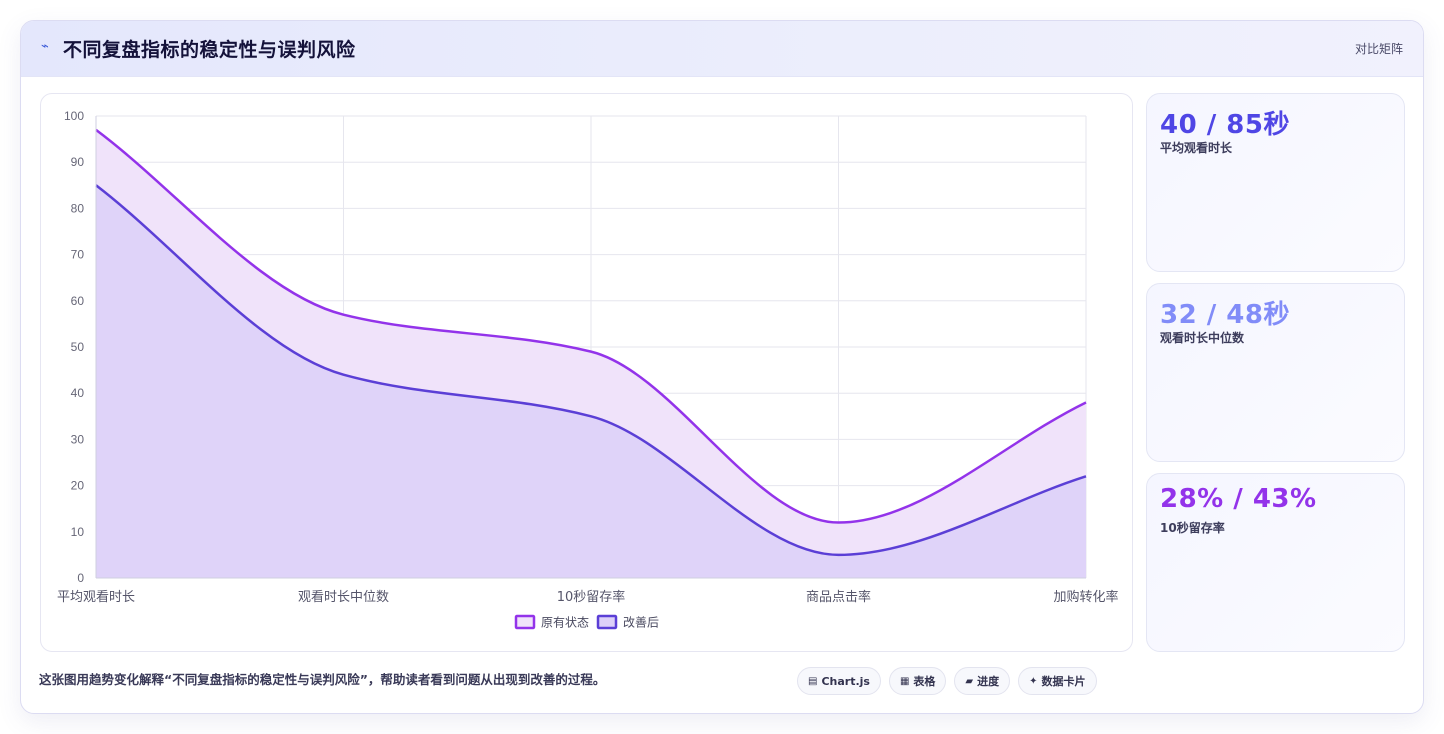 The width and height of the screenshot is (1444, 734). What do you see at coordinates (1033, 681) in the screenshot?
I see `sparkle-icon: ✦` at bounding box center [1033, 681].